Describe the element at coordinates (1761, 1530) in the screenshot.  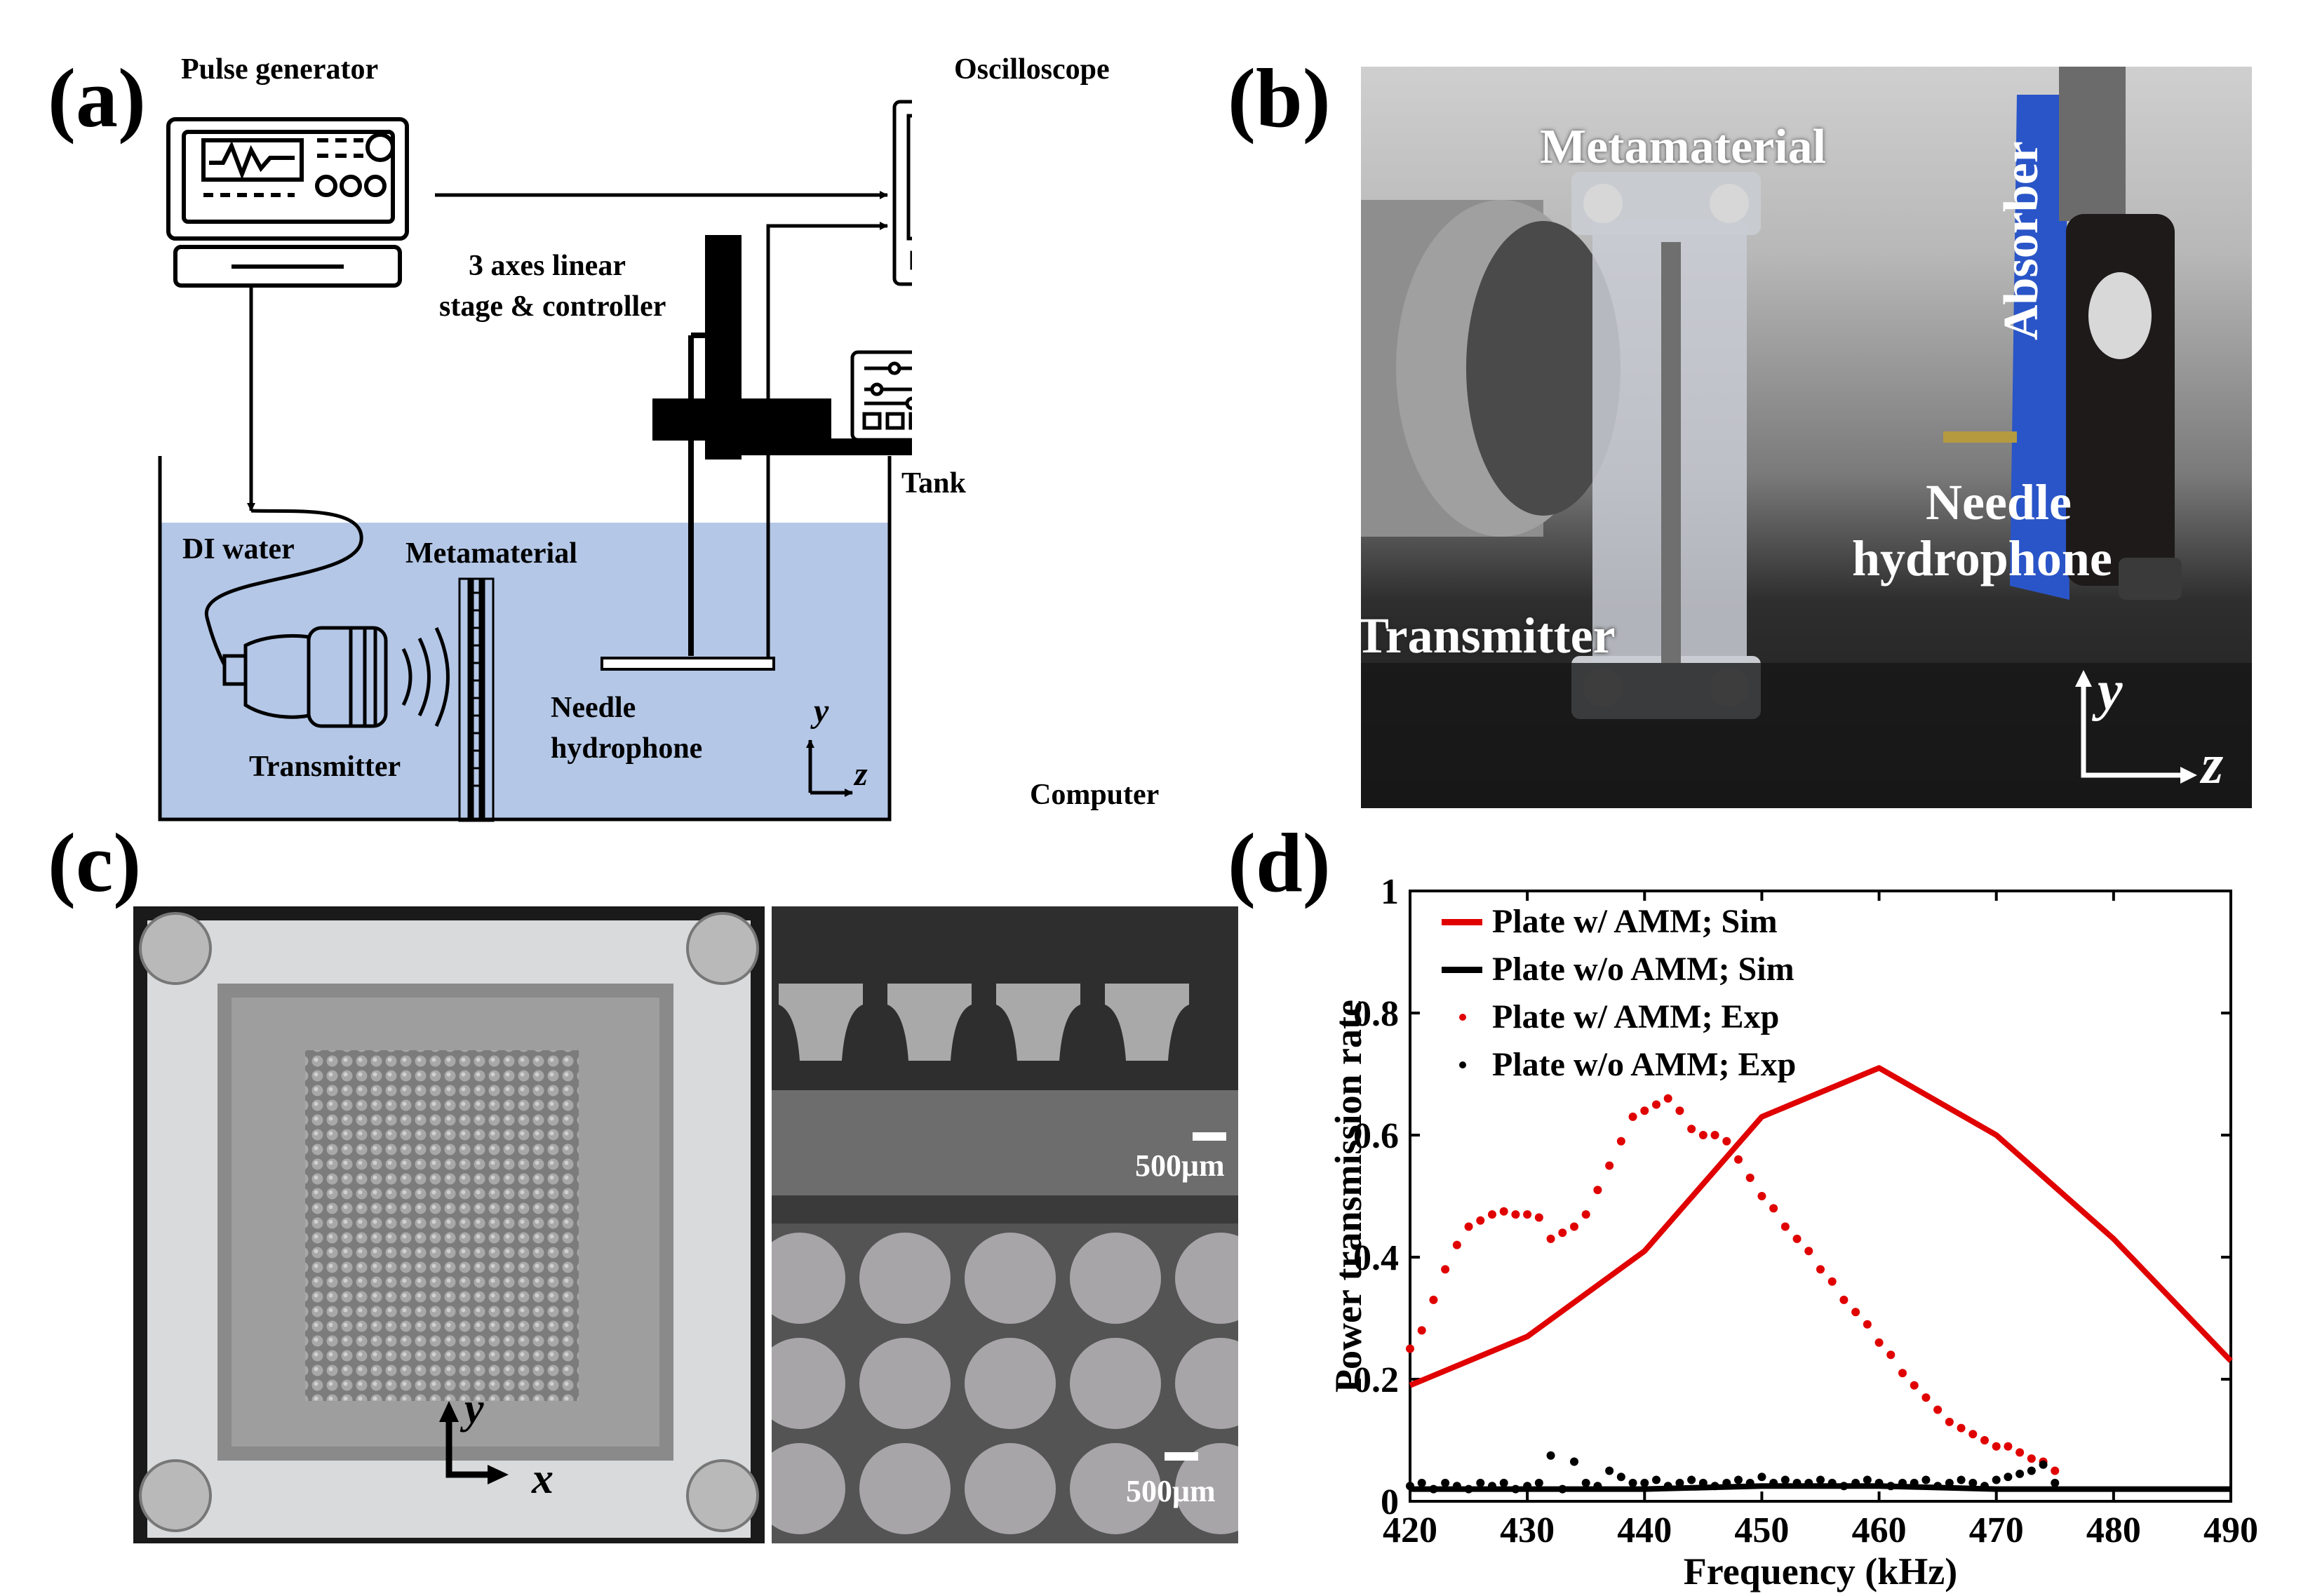
I see `x-tick-label: 450` at that location.